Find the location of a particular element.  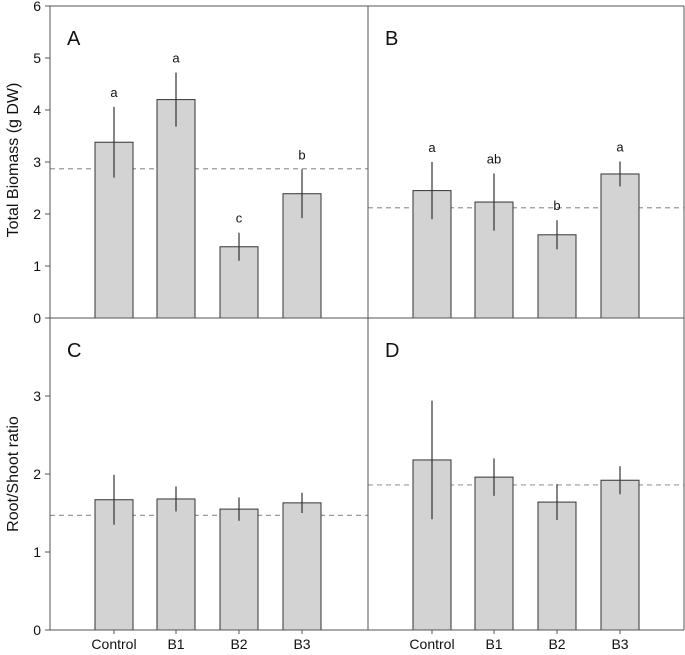

x-tick-label-C-b3: B3 is located at coordinates (301, 644).